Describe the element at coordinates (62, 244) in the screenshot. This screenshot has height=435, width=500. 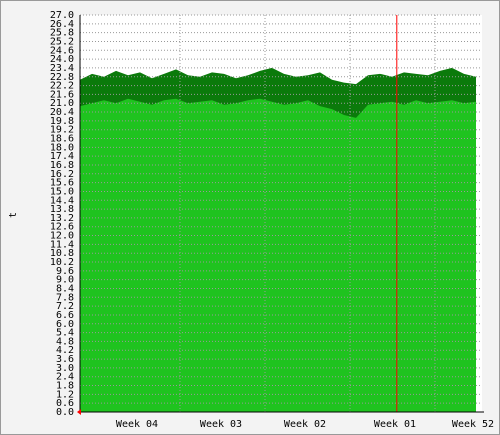
I see `y-tick-label: 11.4` at that location.